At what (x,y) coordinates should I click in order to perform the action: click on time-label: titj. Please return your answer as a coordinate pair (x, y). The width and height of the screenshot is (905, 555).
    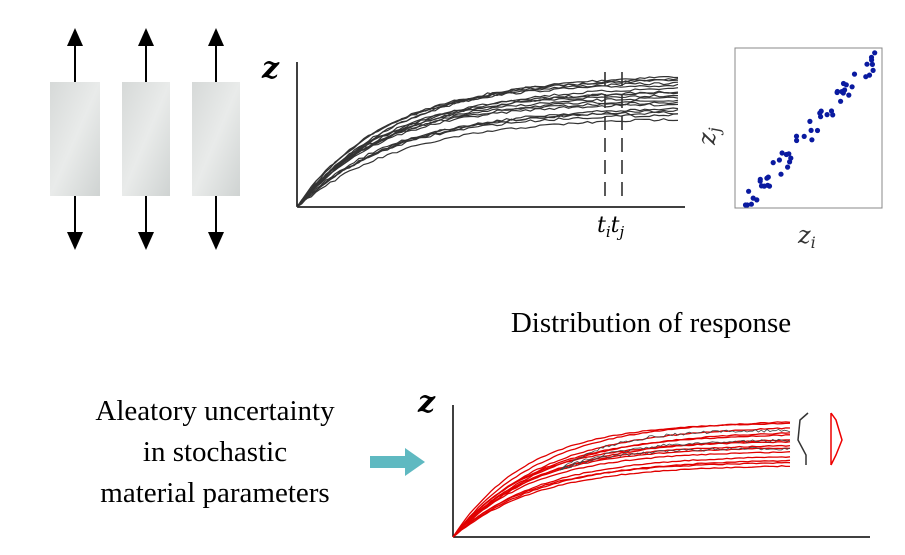
    Looking at the image, I should click on (611, 227).